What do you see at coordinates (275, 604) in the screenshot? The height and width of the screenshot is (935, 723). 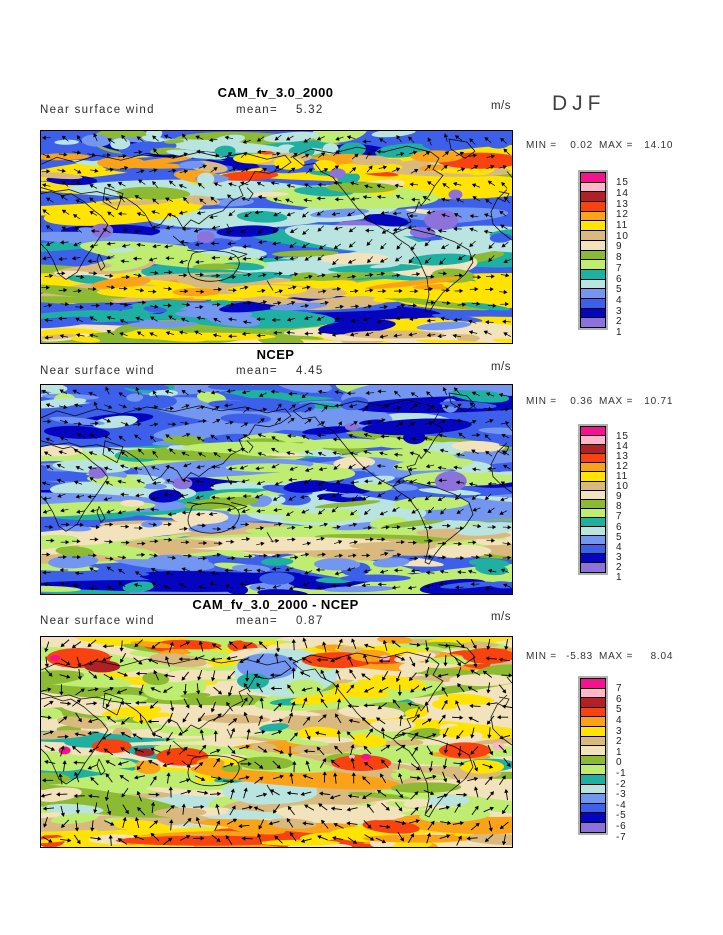 I see `panel-diff-title: CAM_fv_3.0_2000 - NCEP` at bounding box center [275, 604].